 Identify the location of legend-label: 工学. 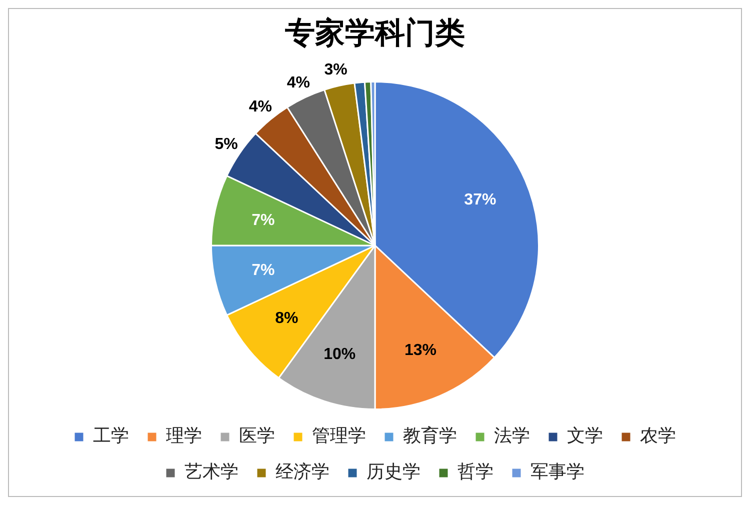
(111, 436).